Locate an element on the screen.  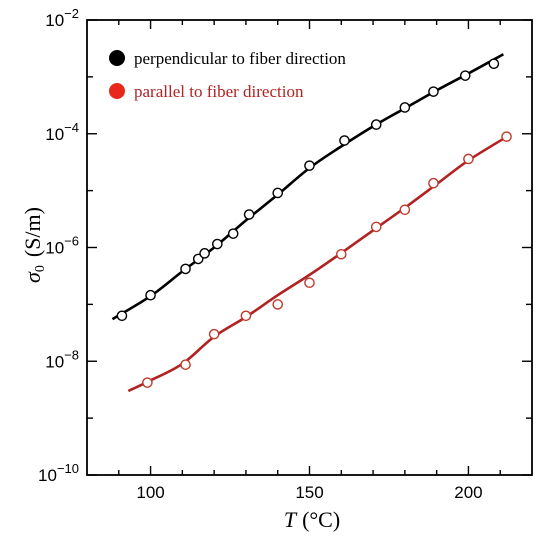
x-tick-label: 150 is located at coordinates (309, 492).